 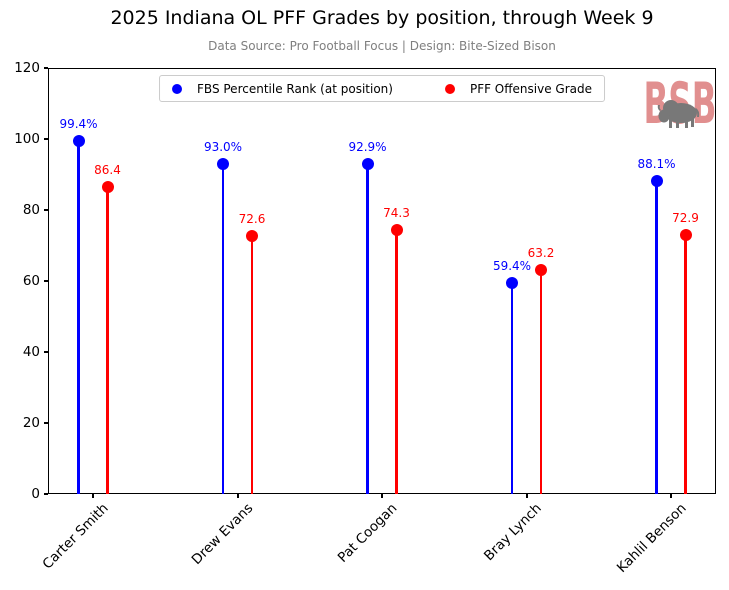 I want to click on y-axis-tick-label: 0, so click(x=35, y=494).